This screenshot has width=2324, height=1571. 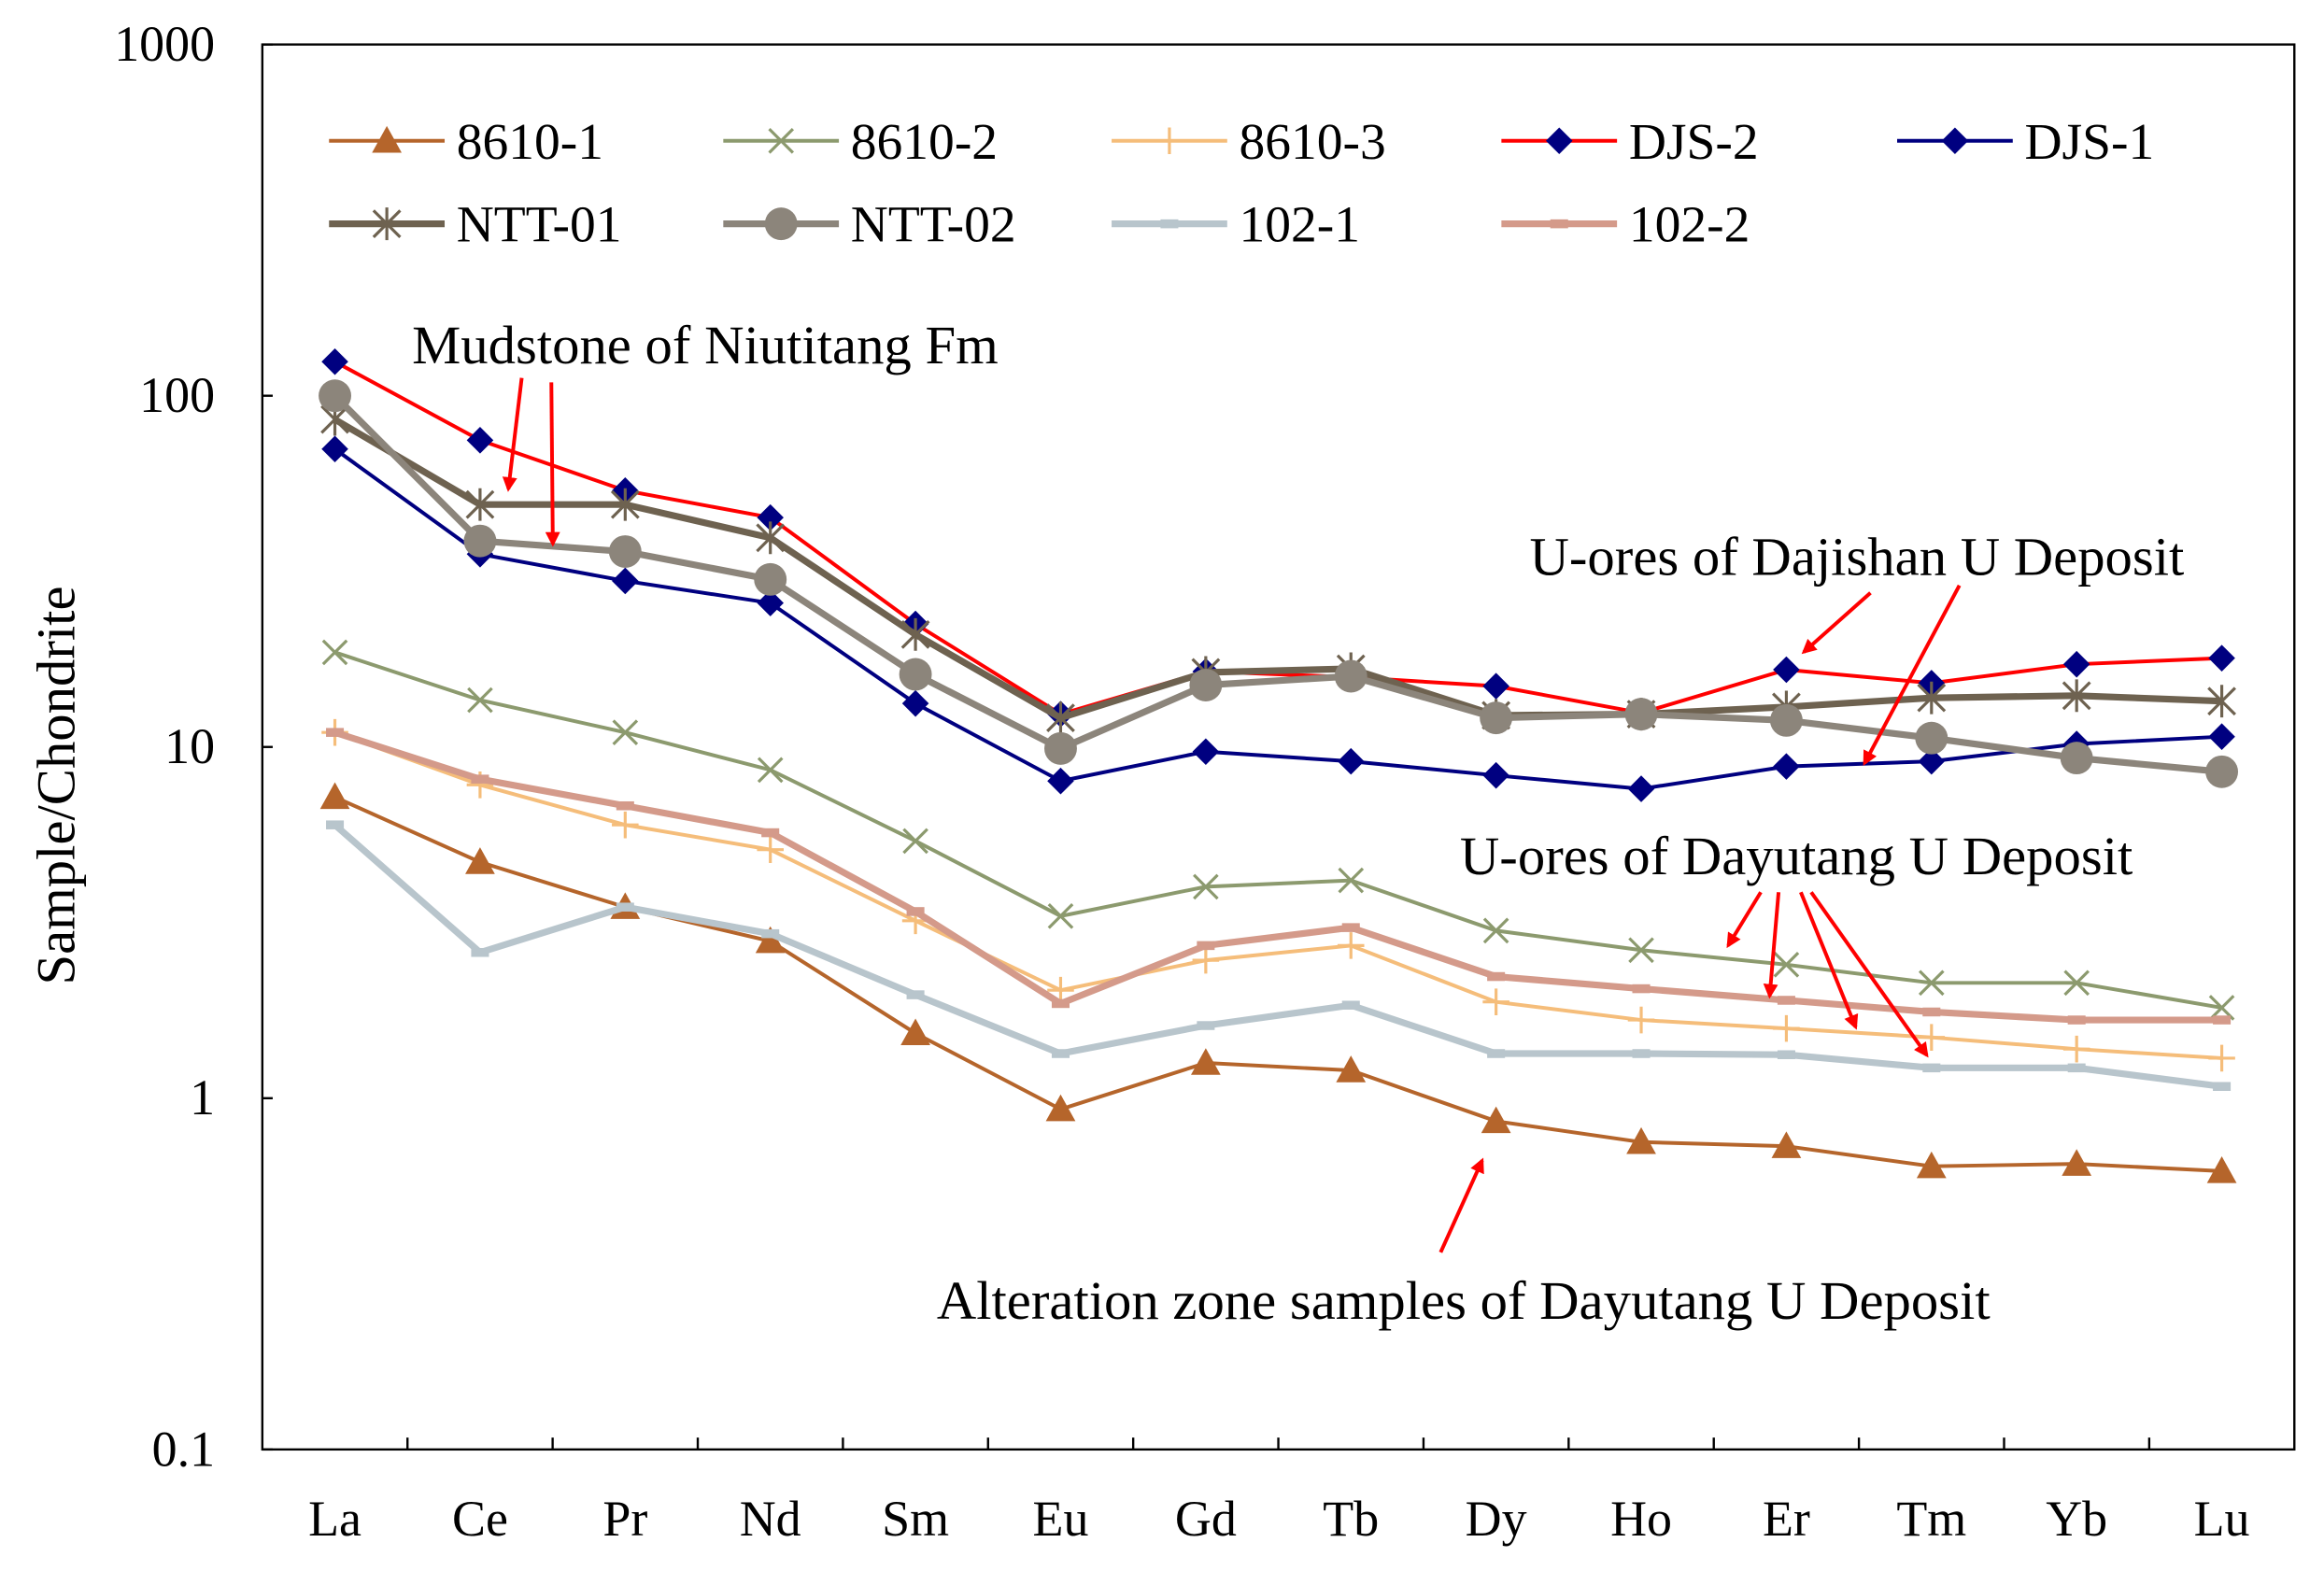 What do you see at coordinates (1061, 1519) in the screenshot?
I see `x-tick-label: Eu` at bounding box center [1061, 1519].